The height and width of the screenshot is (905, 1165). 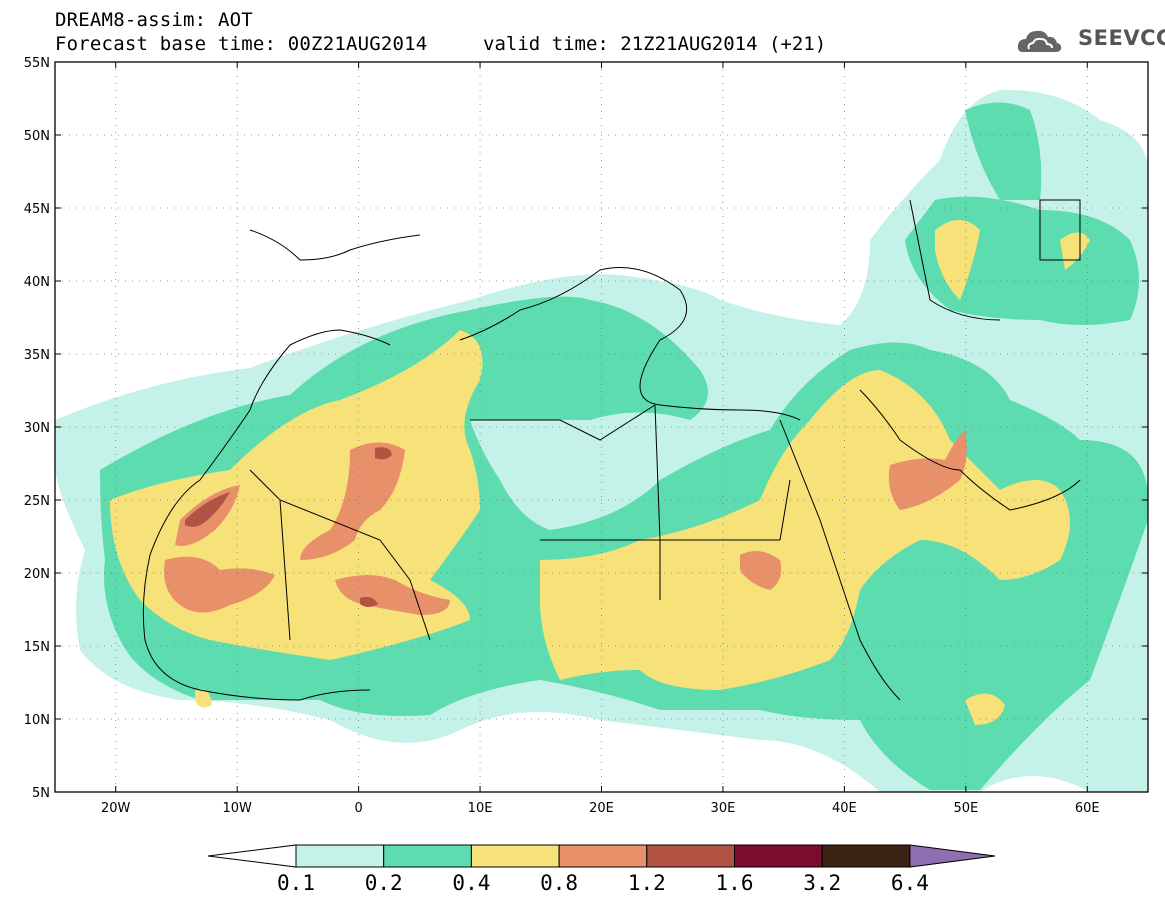 What do you see at coordinates (1039, 41) in the screenshot?
I see `cloud-logo-icon` at bounding box center [1039, 41].